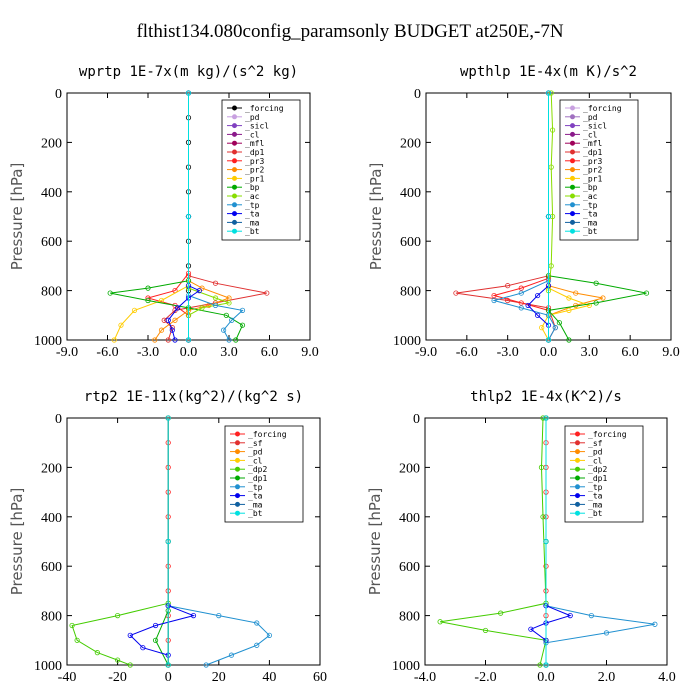 This screenshot has height=700, width=700. Describe the element at coordinates (590, 187) in the screenshot. I see `legend-label: _bp` at that location.